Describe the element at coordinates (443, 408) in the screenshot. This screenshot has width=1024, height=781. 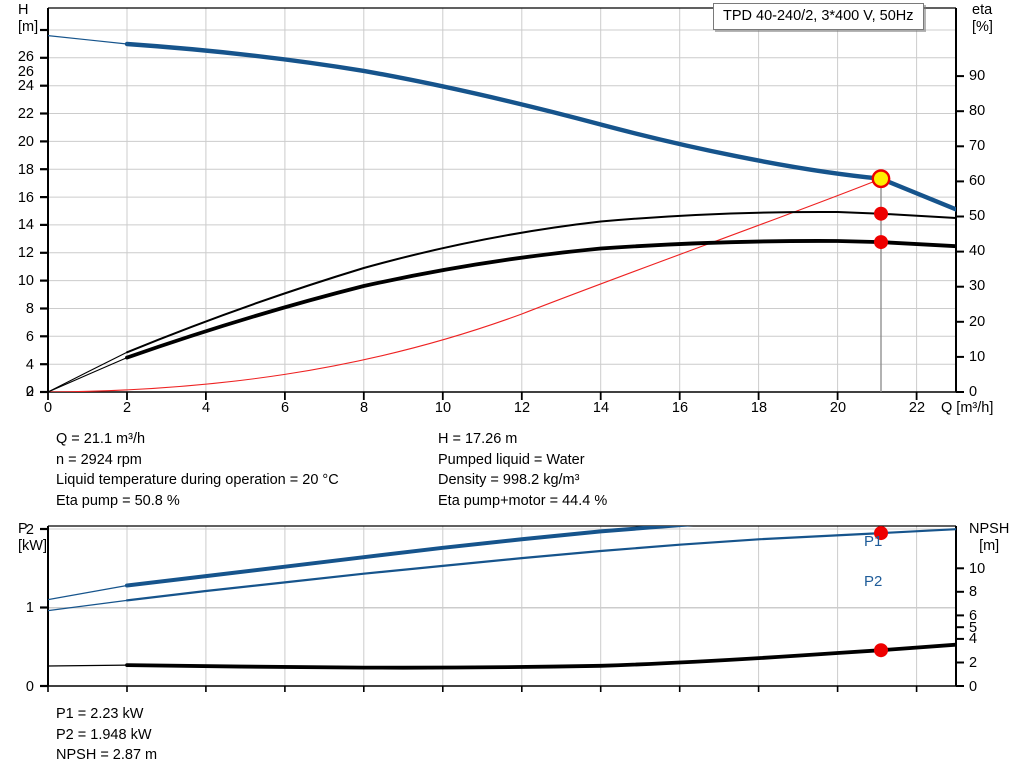
I see `tick-q-10: 10` at that location.